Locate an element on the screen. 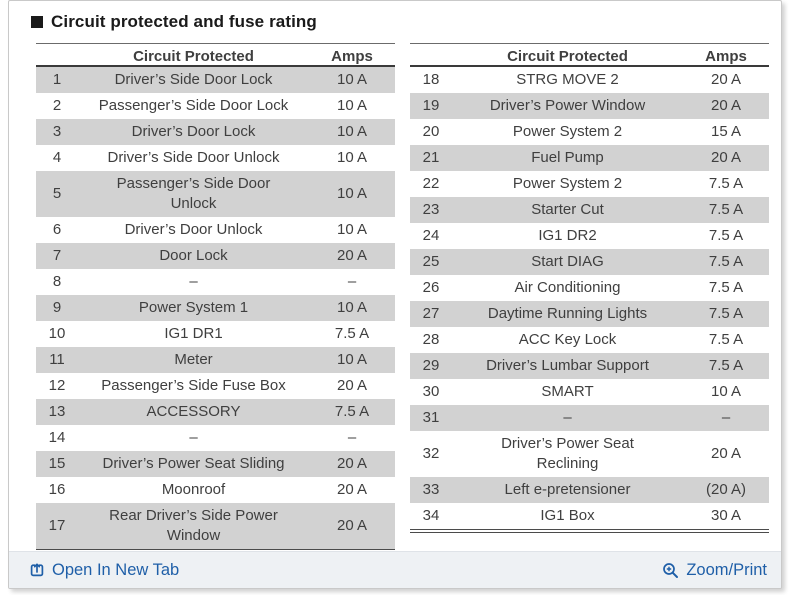  table-row: 18 STRG MOVE 2 20 A is located at coordinates (589, 80).